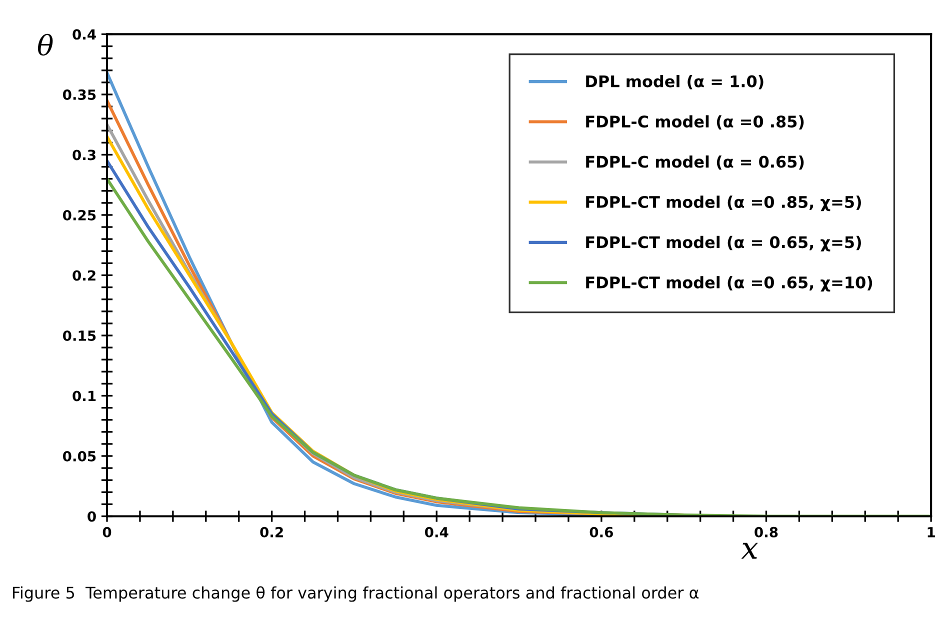 The height and width of the screenshot is (622, 952). What do you see at coordinates (601, 532) in the screenshot?
I see `x-tick-label: 0.6` at bounding box center [601, 532].